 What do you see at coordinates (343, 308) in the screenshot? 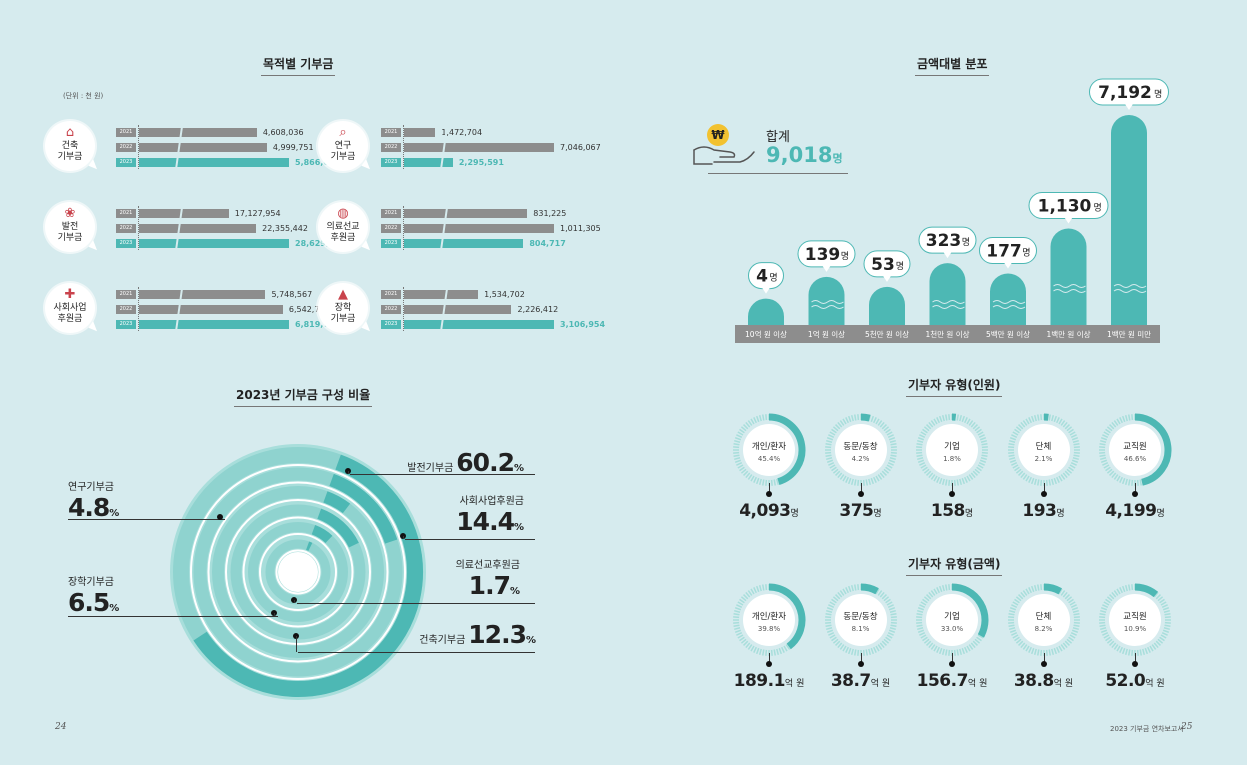
I see `purpose-bubble-5: ▲ 장학 기부금` at bounding box center [343, 308].